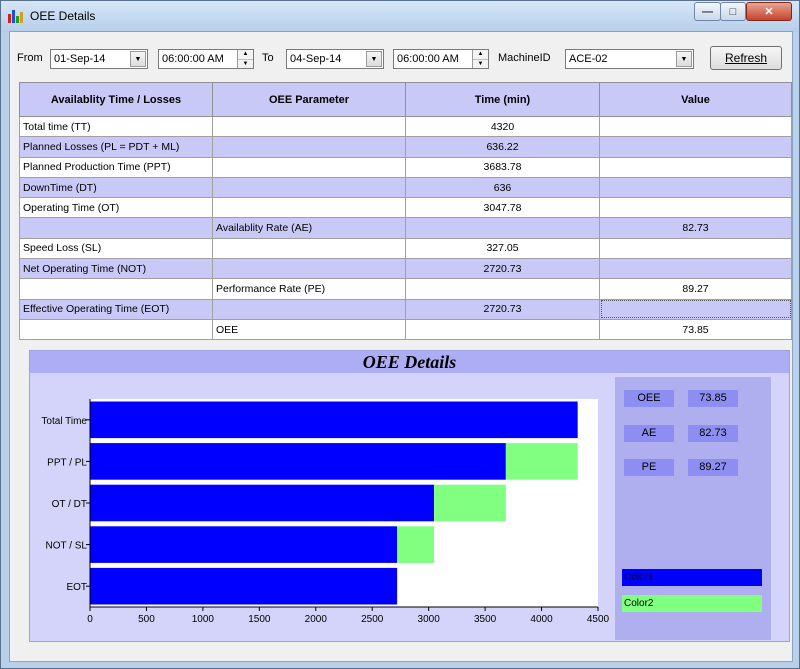  I want to click on table-cell: OEE, so click(309, 329).